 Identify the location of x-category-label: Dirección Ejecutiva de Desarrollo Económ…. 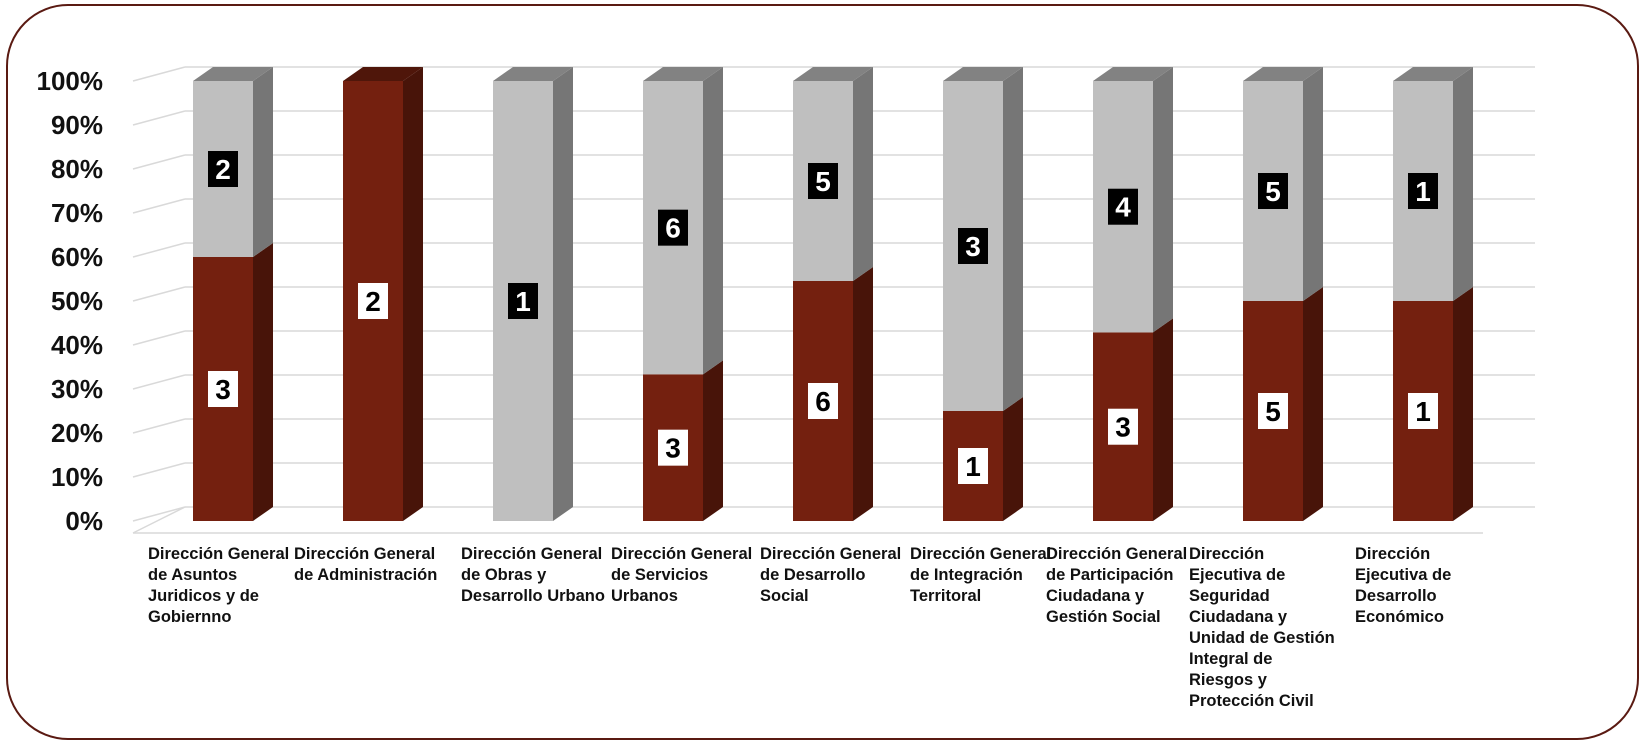
(1403, 585).